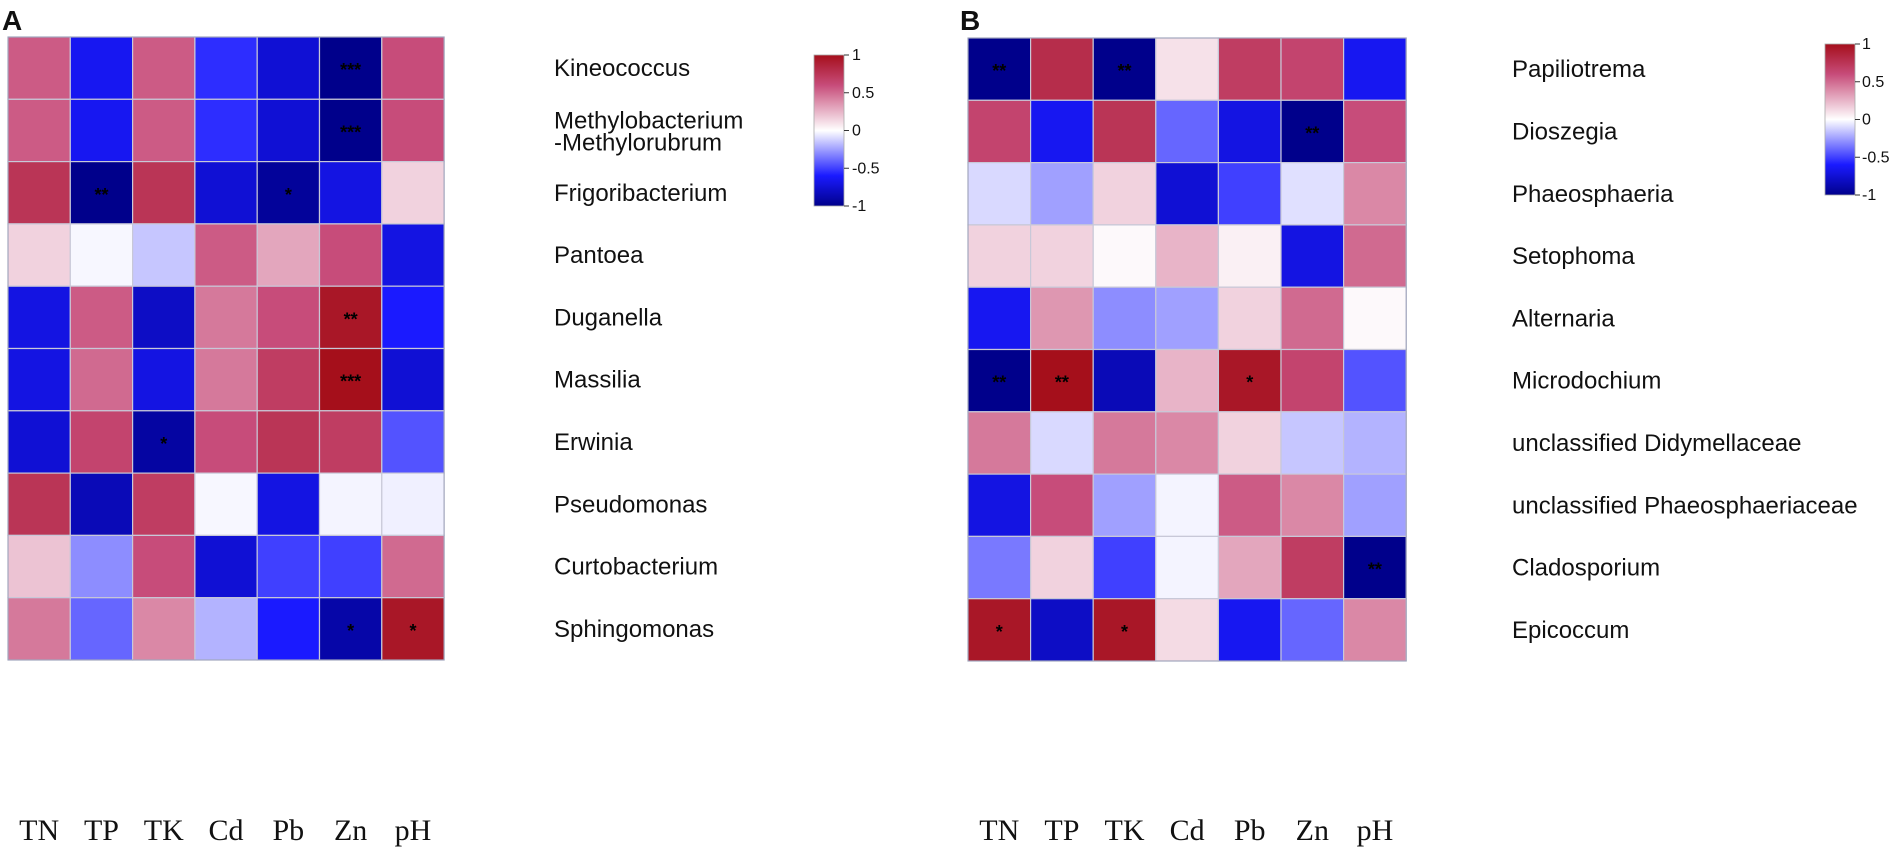 Image resolution: width=1902 pixels, height=860 pixels. Describe the element at coordinates (1312, 830) in the screenshot. I see `column-label: Zn` at that location.